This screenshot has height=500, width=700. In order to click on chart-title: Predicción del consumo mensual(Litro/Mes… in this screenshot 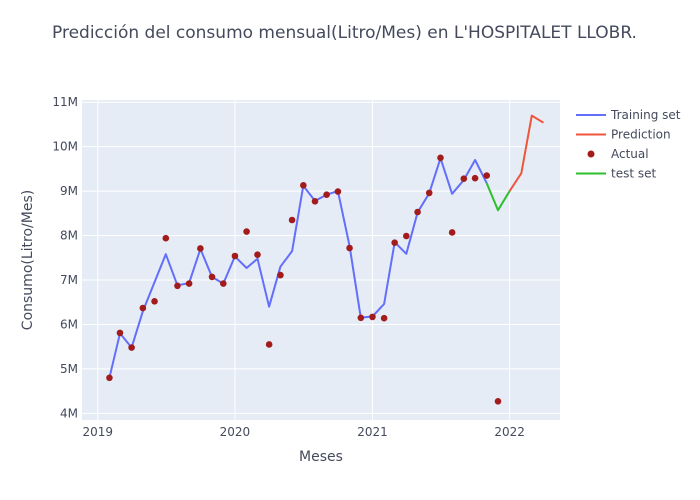, I will do `click(344, 33)`.